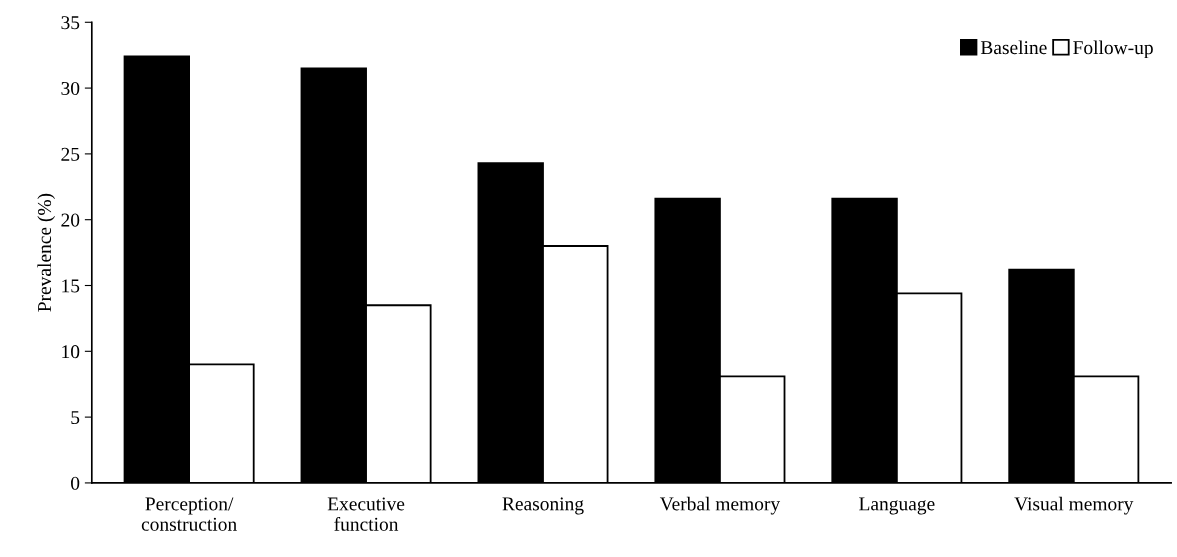 The height and width of the screenshot is (557, 1177). What do you see at coordinates (70, 88) in the screenshot?
I see `y-tick-label: 30` at bounding box center [70, 88].